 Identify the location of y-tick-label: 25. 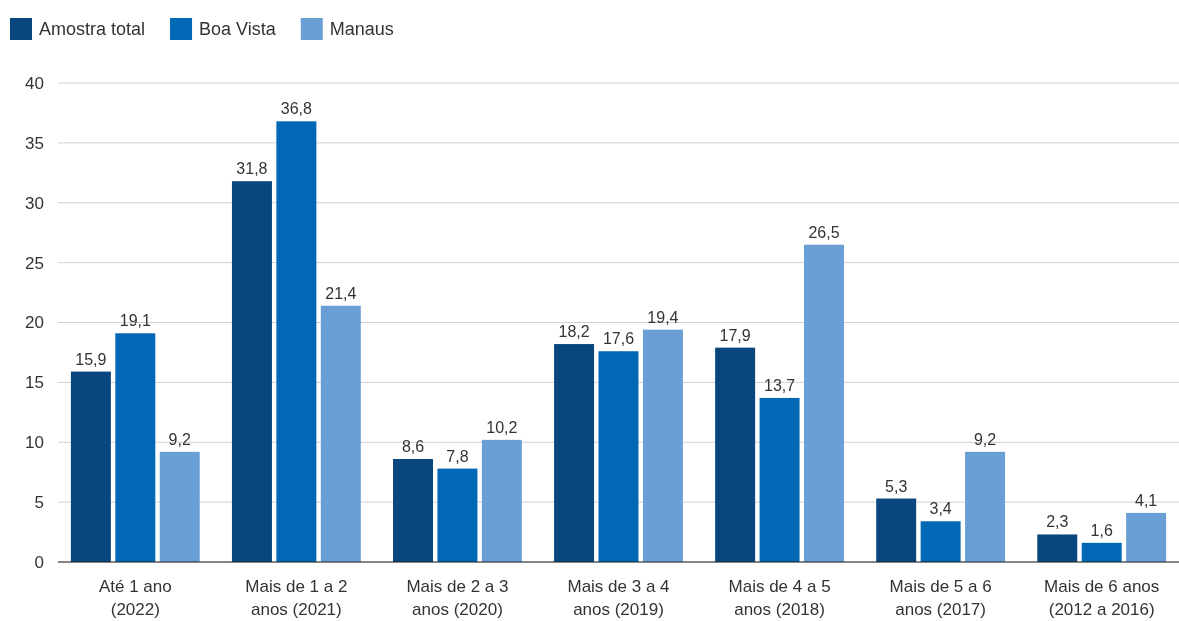
(34, 263).